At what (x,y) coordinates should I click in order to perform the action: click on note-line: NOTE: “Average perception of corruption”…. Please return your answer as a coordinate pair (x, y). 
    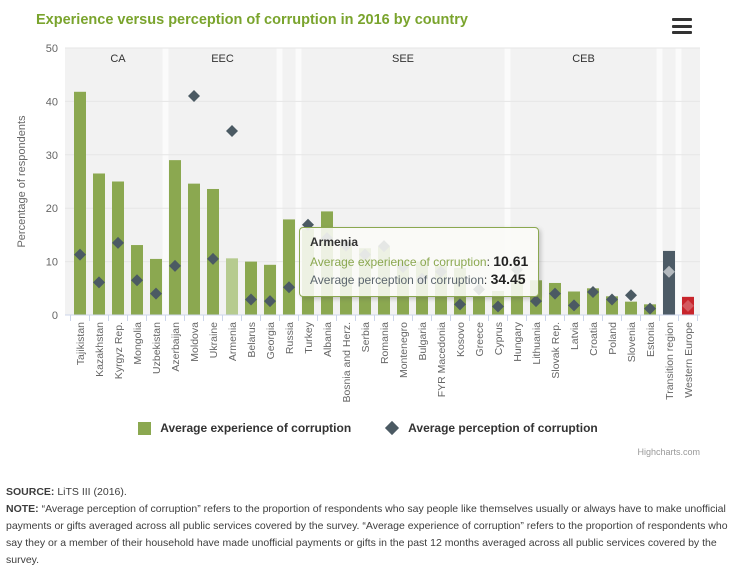
    Looking at the image, I should click on (367, 534).